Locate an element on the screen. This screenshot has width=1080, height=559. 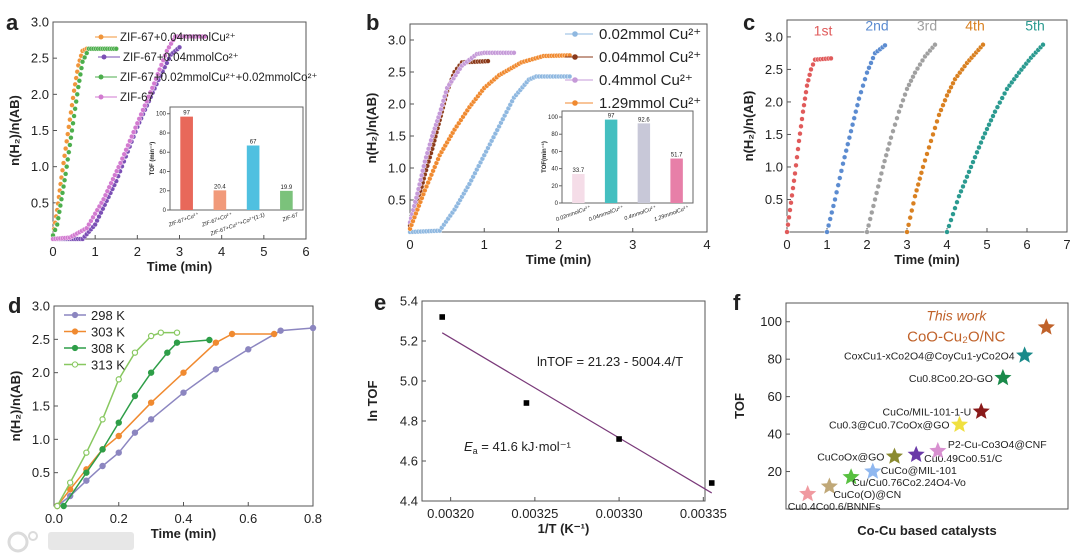
inset-y-axis-label: TOF (min⁻¹) is located at coordinates (152, 158).